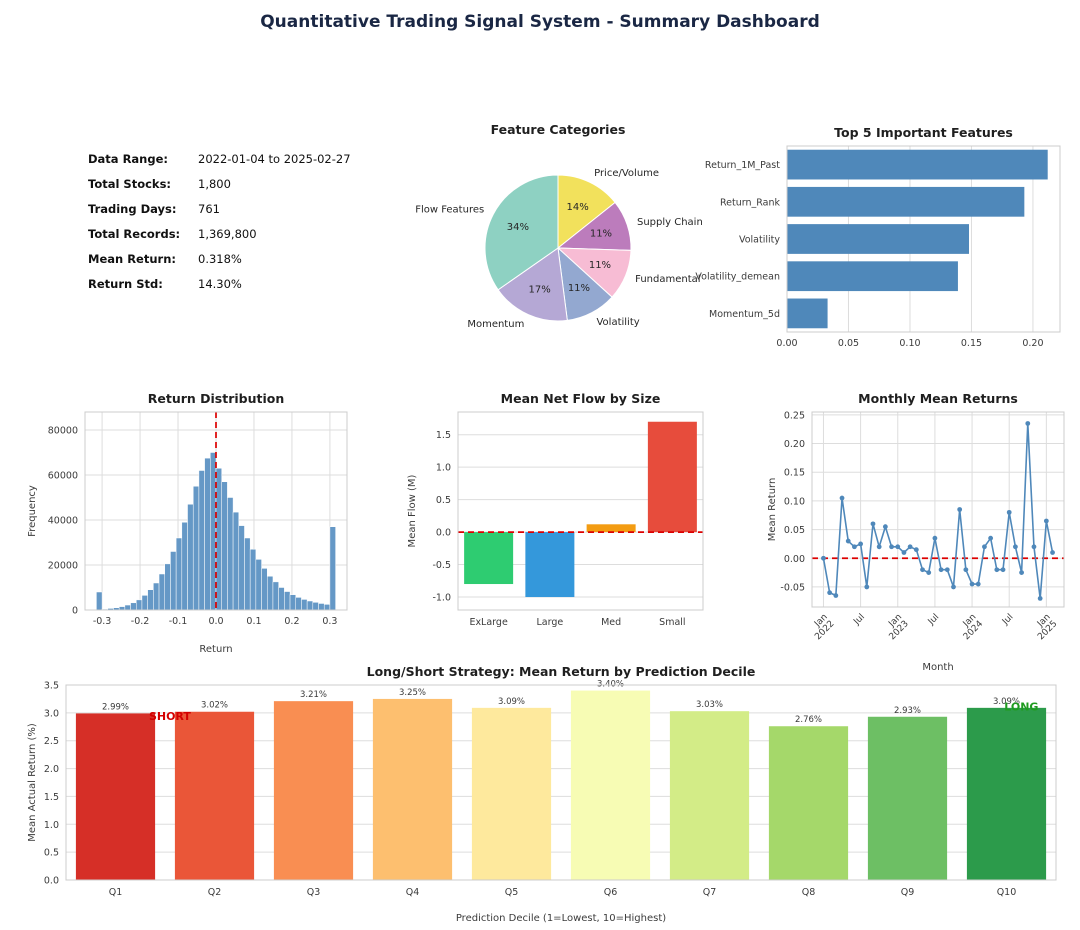 This screenshot has width=1080, height=930. Describe the element at coordinates (313, 695) in the screenshot. I see `svg-text: 3.21%` at that location.